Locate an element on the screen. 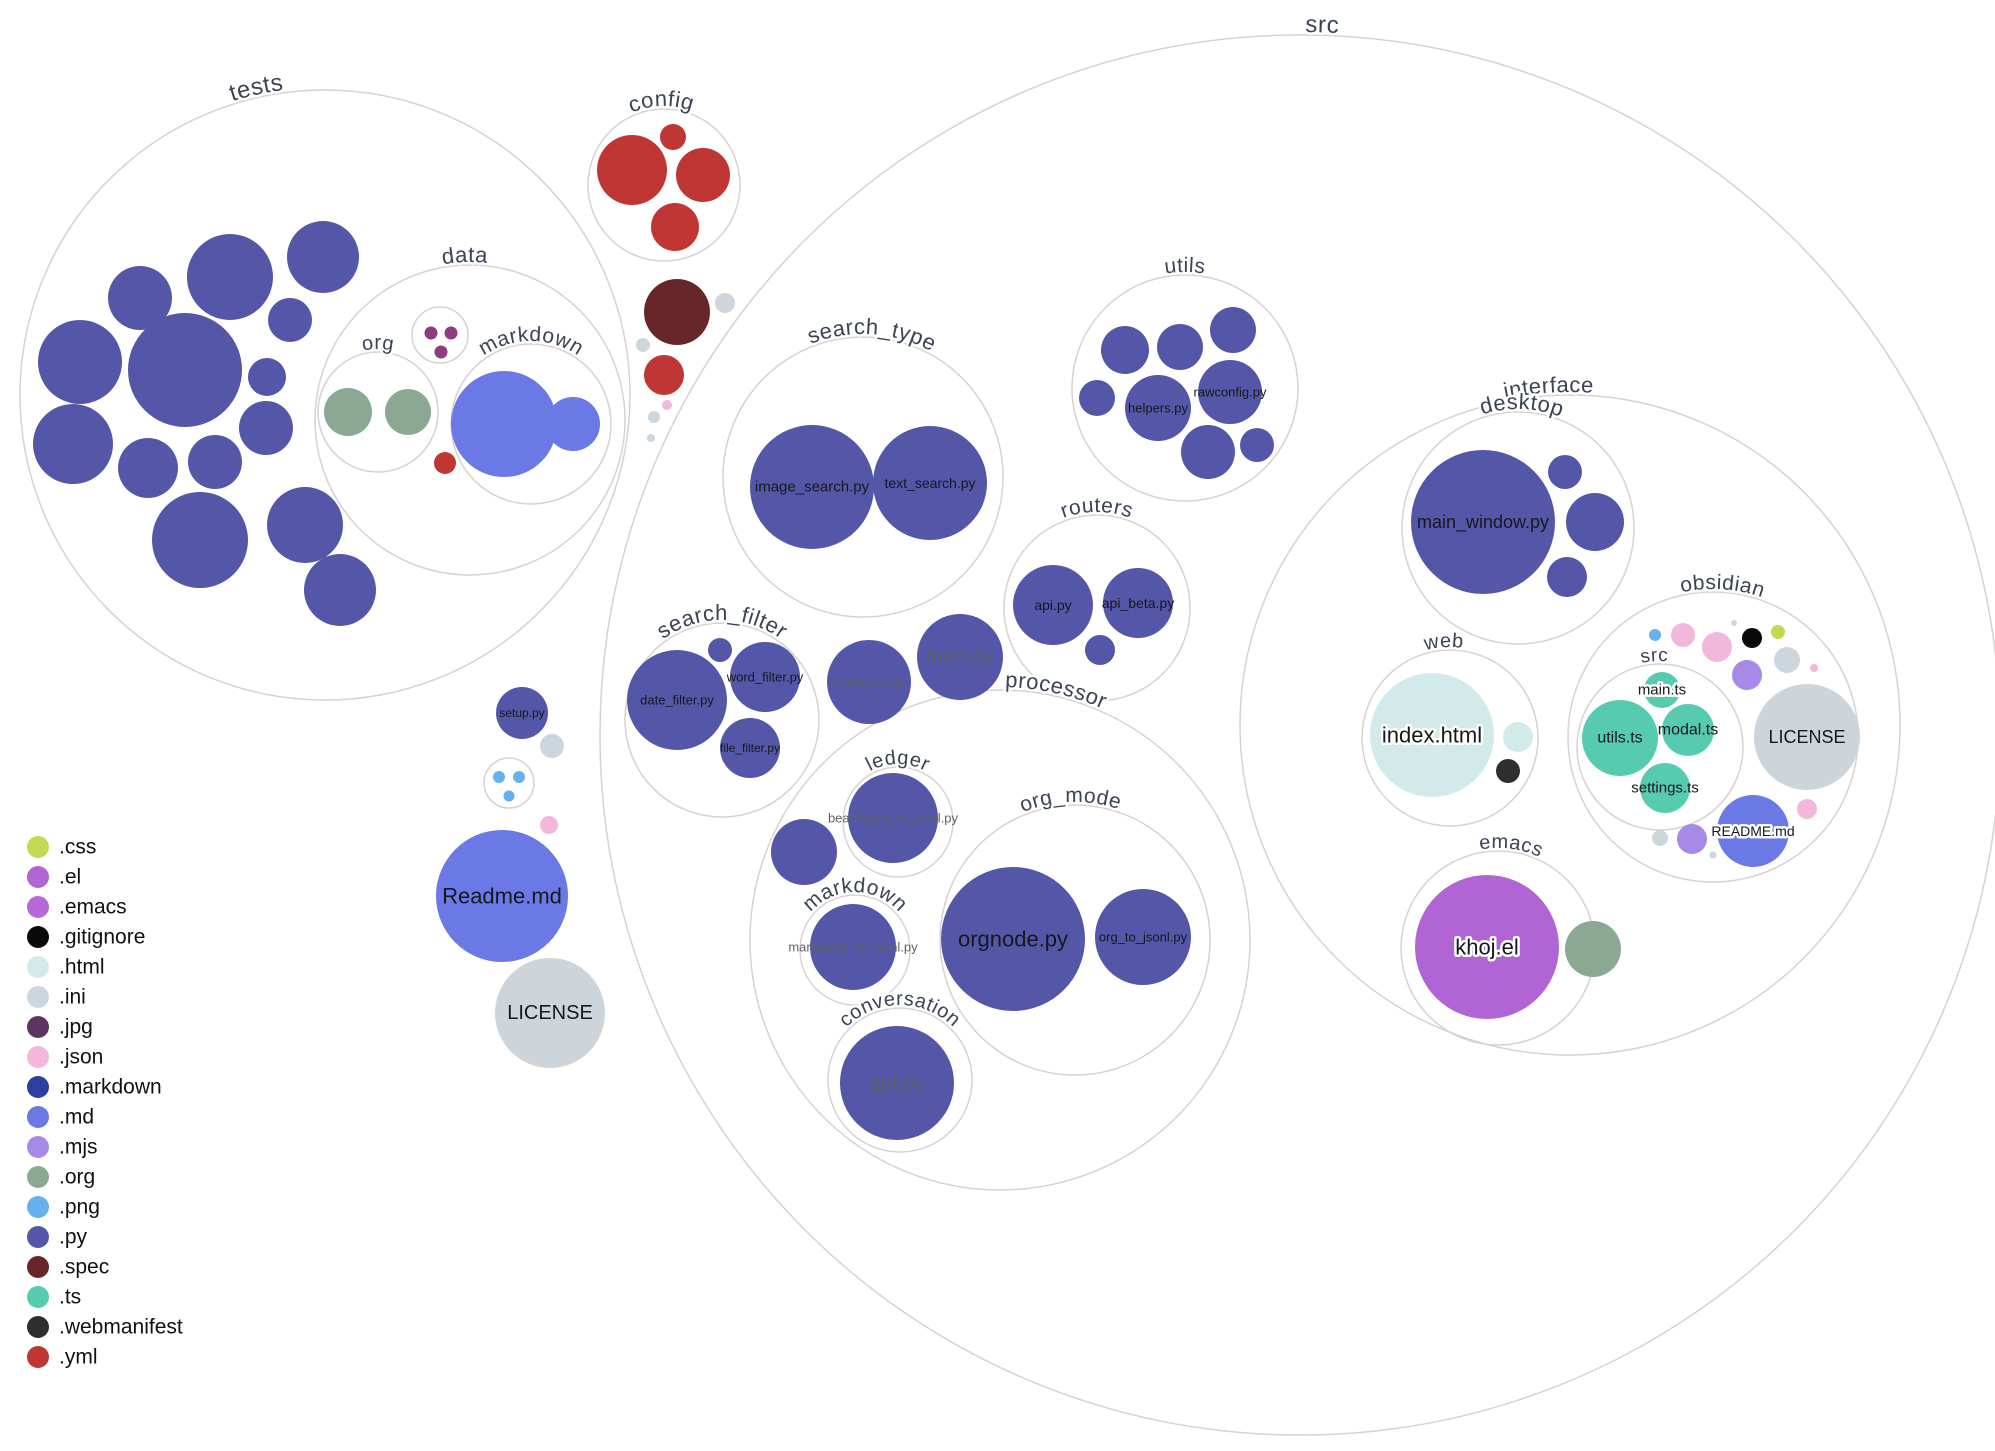 The height and width of the screenshot is (1451, 1995). file-circle-khoj.el is located at coordinates (1487, 947).